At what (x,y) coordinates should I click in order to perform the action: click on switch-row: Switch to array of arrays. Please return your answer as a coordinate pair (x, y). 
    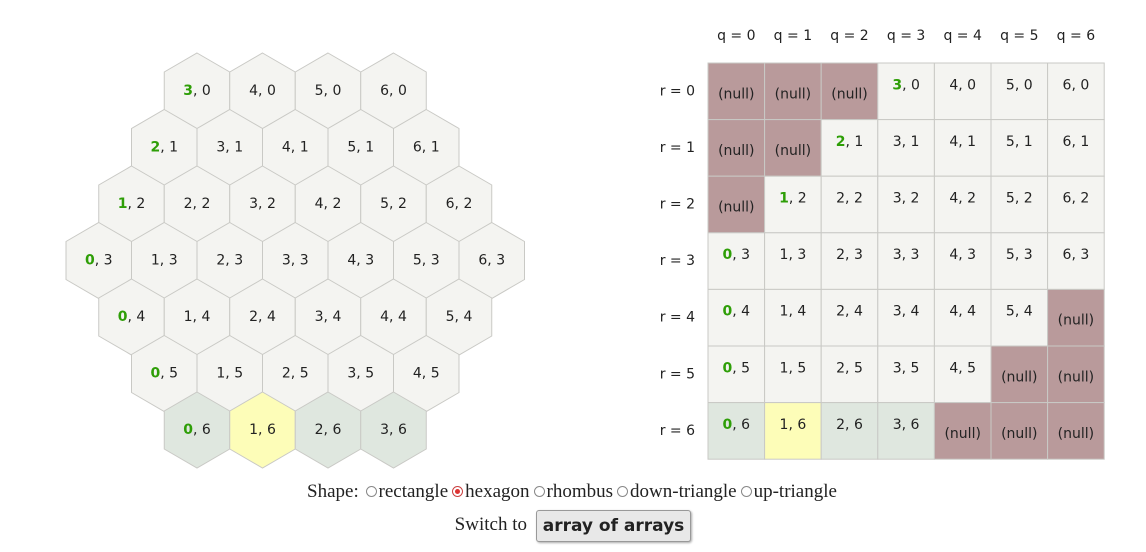
    Looking at the image, I should click on (573, 525).